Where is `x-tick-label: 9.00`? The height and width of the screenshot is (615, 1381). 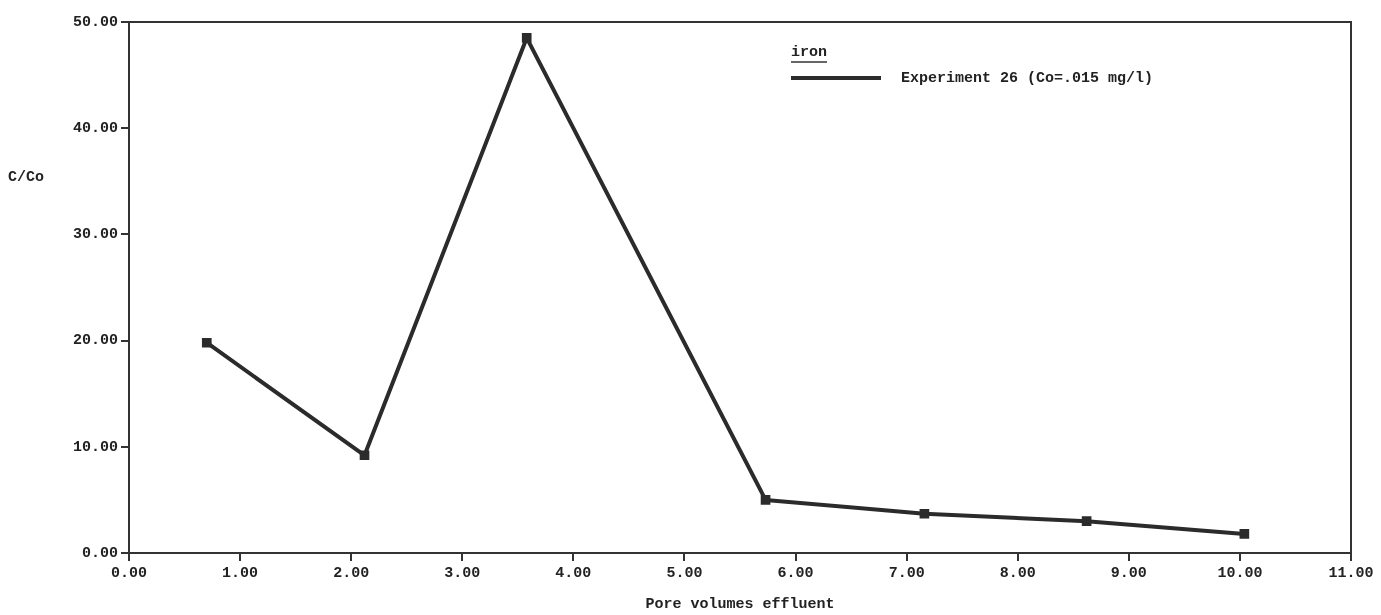 x-tick-label: 9.00 is located at coordinates (1128, 573).